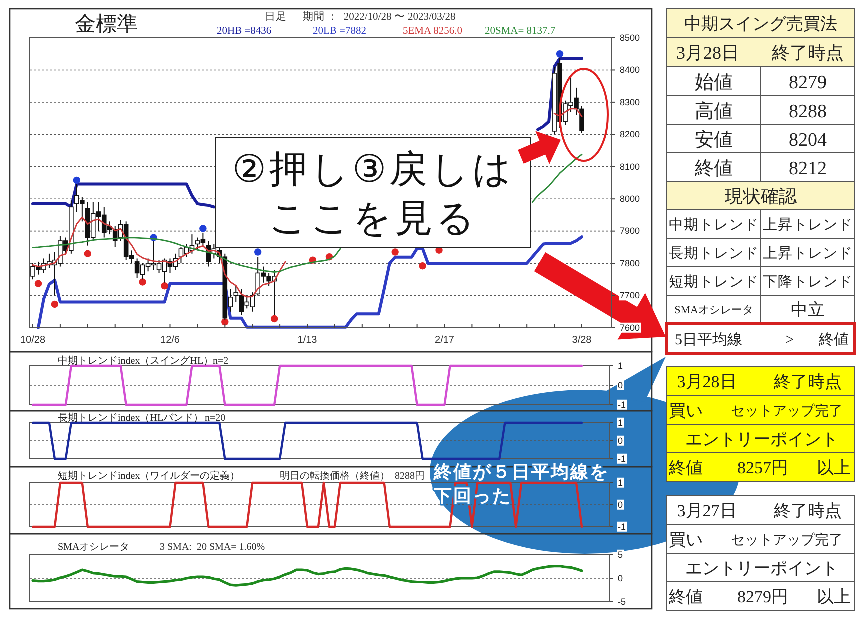 Image resolution: width=866 pixels, height=622 pixels. Describe the element at coordinates (714, 111) in the screenshot. I see `text: 高値` at that location.